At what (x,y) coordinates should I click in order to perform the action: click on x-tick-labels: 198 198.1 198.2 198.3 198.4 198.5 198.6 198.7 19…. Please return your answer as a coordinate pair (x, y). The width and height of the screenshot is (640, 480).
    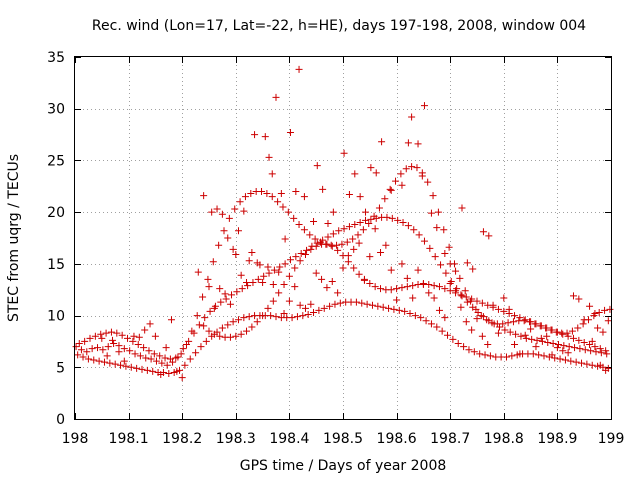
    Looking at the image, I should click on (343, 439).